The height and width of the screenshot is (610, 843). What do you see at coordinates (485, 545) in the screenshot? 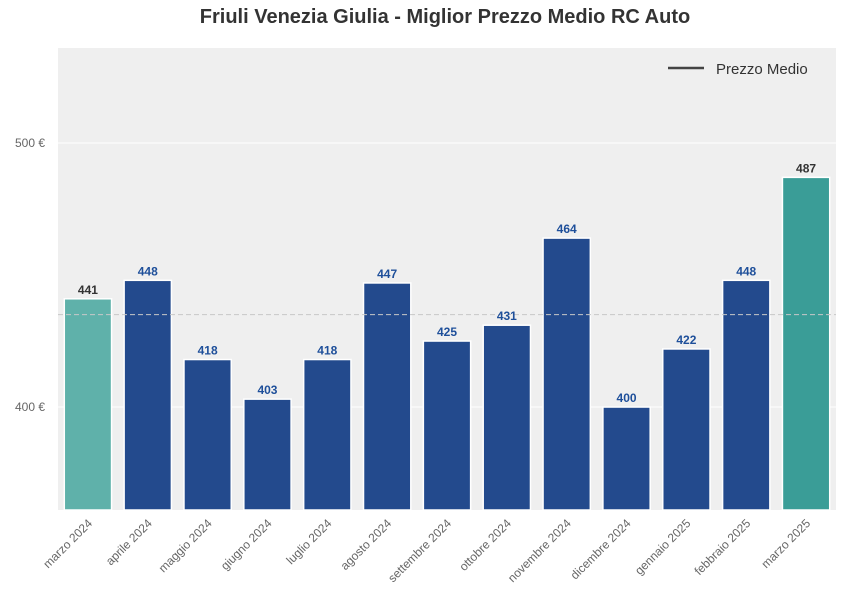
I see `x-tick-label: ottobre 2024` at bounding box center [485, 545].